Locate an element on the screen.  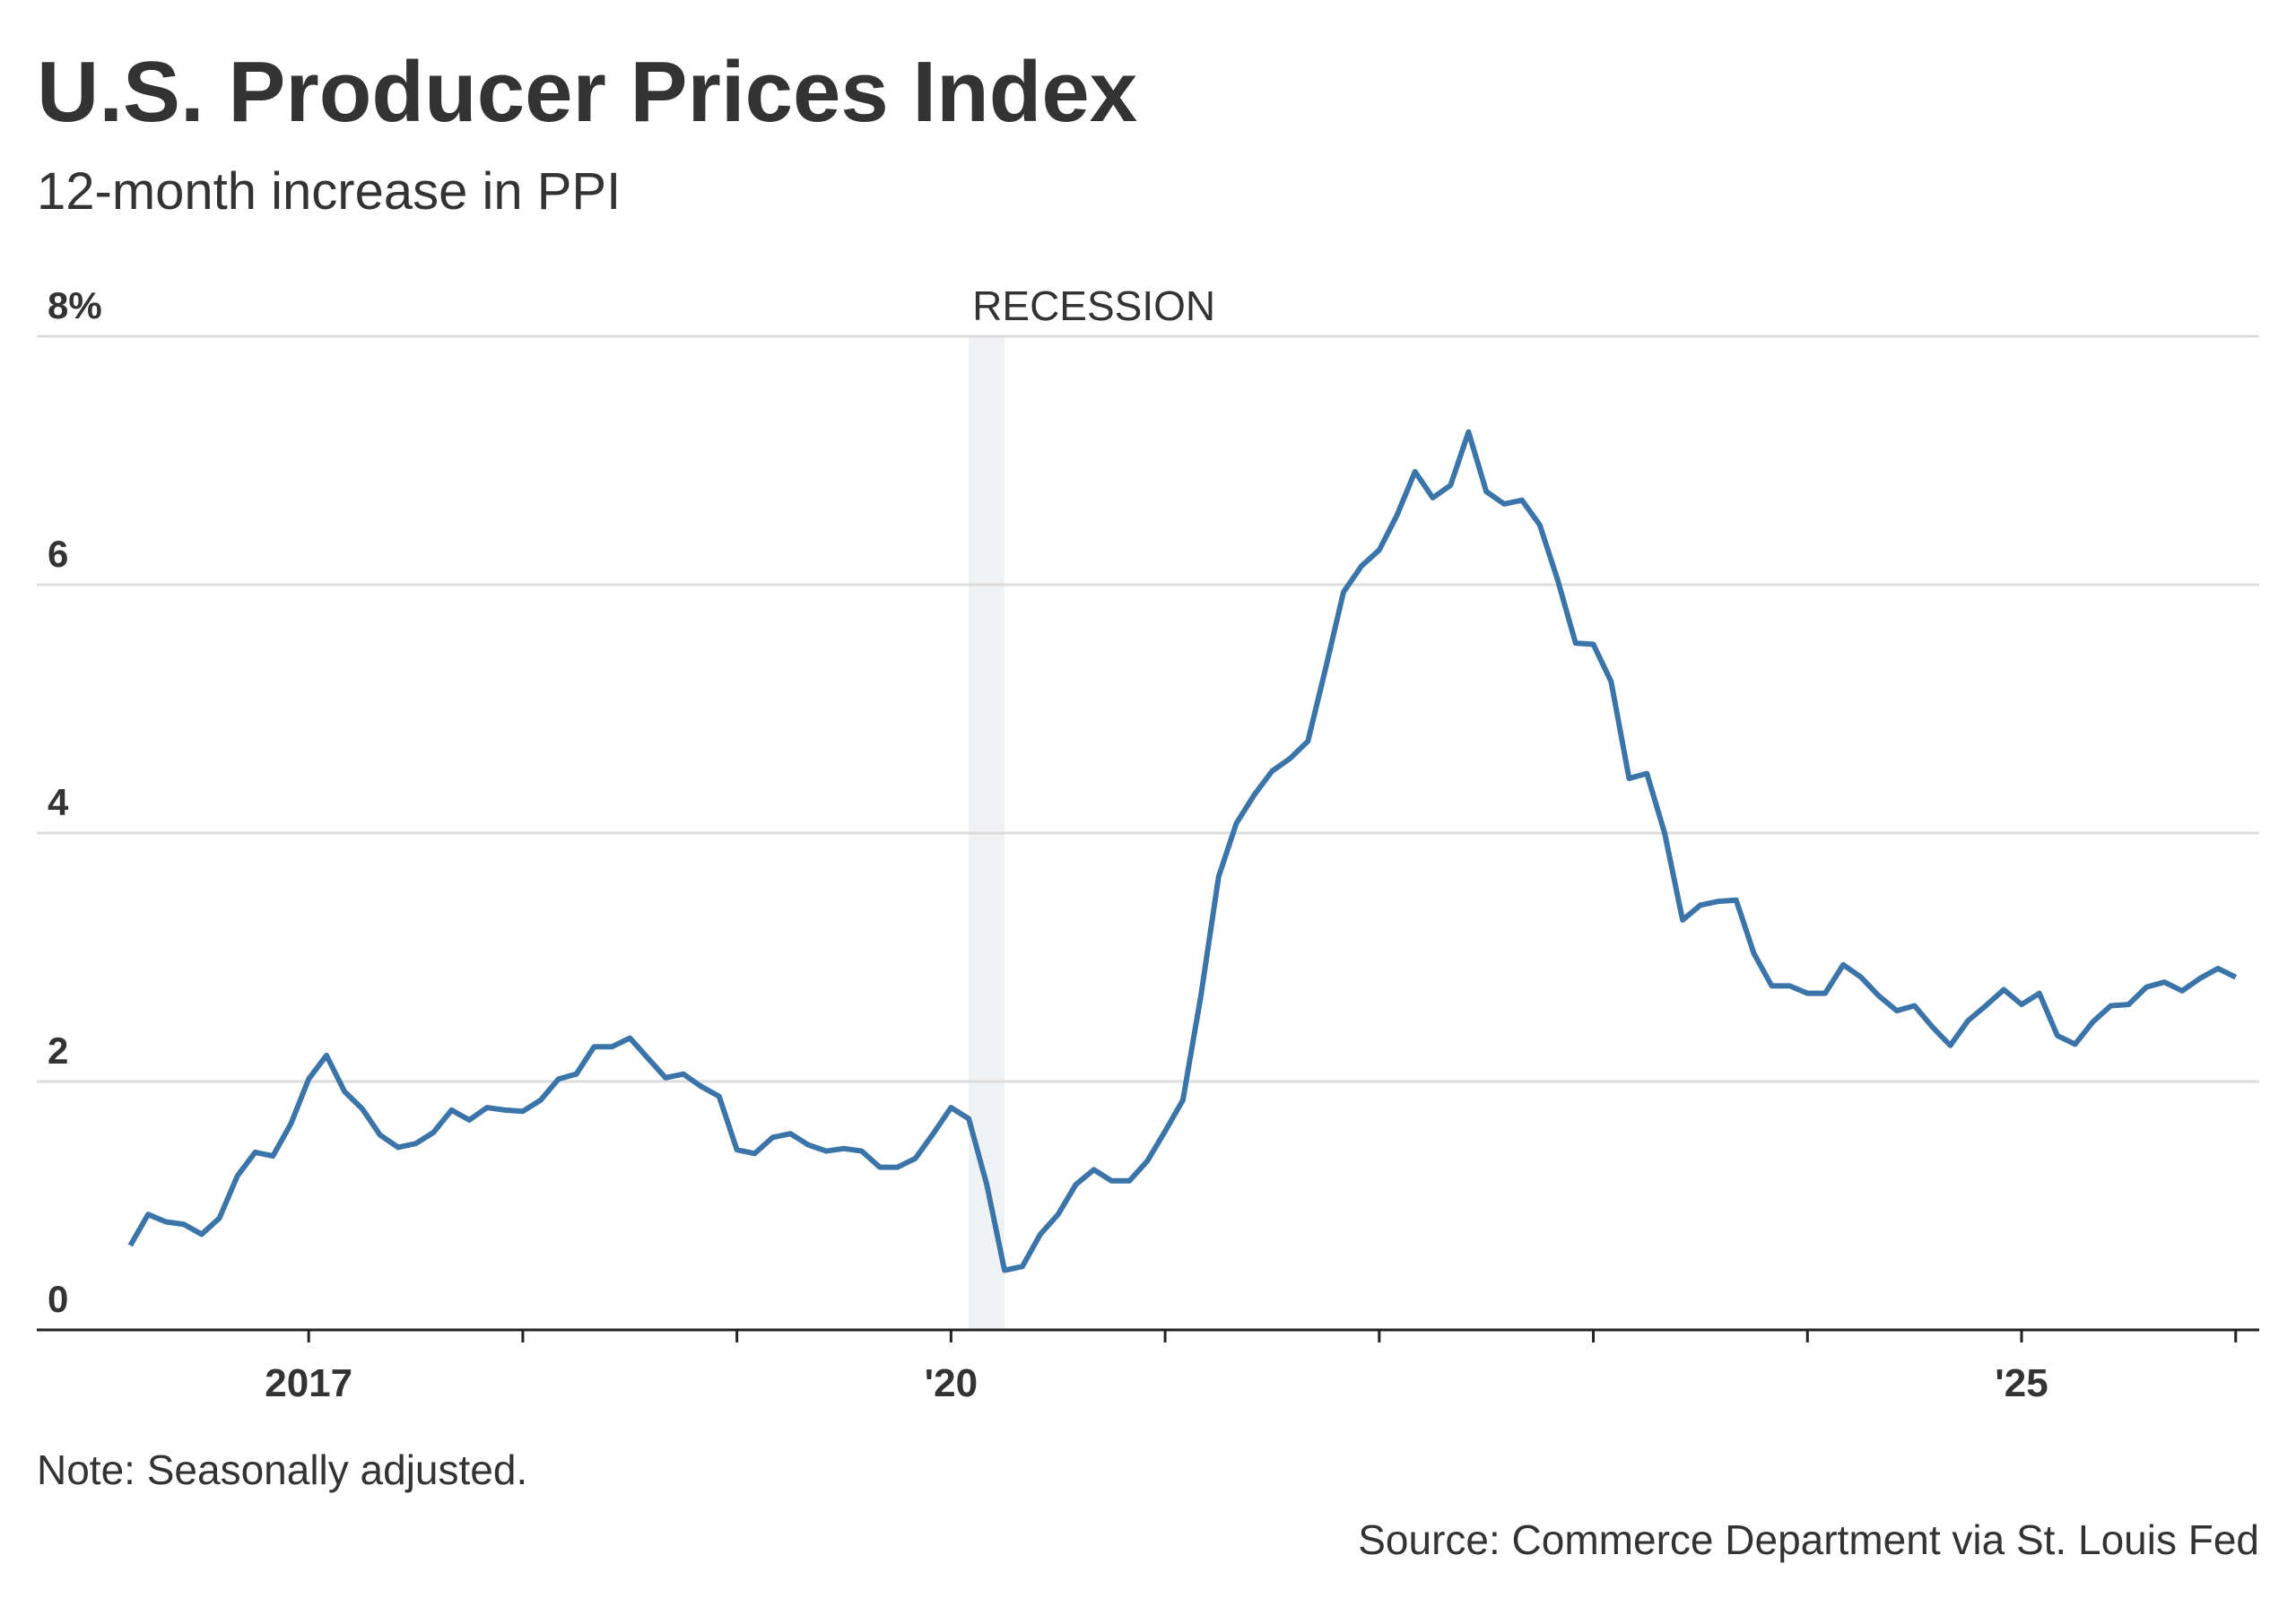
recession-label: RECESSION is located at coordinates (1093, 306).